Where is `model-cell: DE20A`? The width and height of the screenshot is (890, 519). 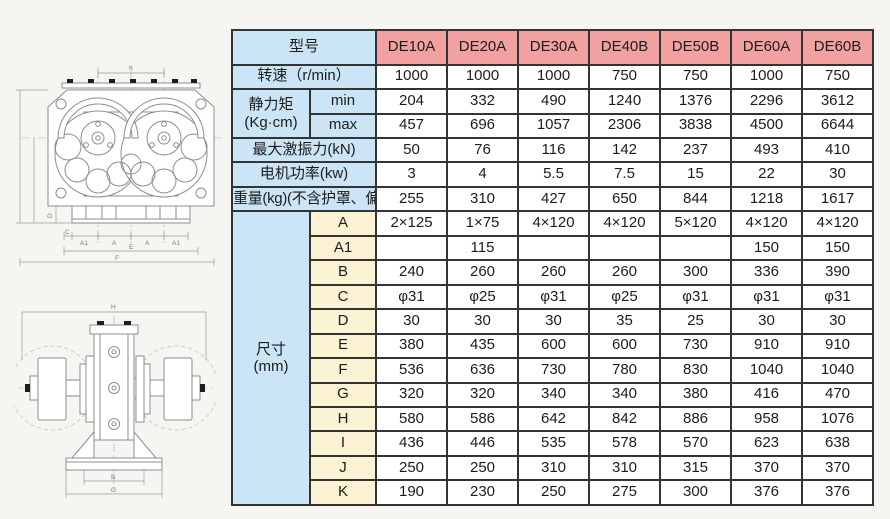 model-cell: DE20A is located at coordinates (483, 47).